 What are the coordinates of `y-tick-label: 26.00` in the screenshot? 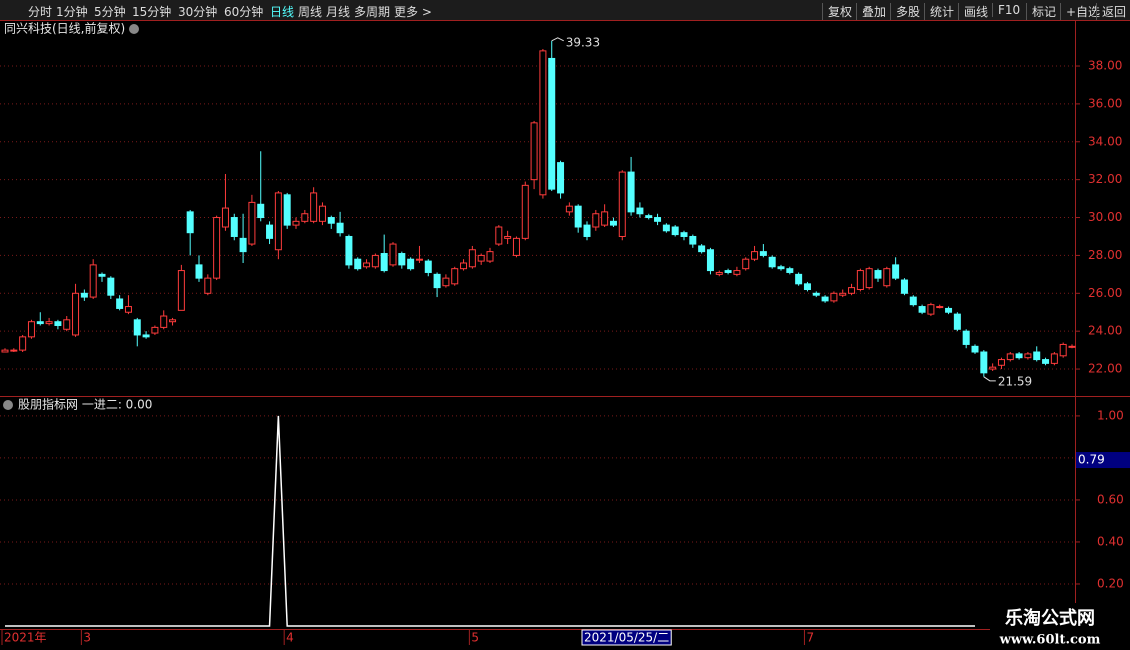 It's located at (1105, 293).